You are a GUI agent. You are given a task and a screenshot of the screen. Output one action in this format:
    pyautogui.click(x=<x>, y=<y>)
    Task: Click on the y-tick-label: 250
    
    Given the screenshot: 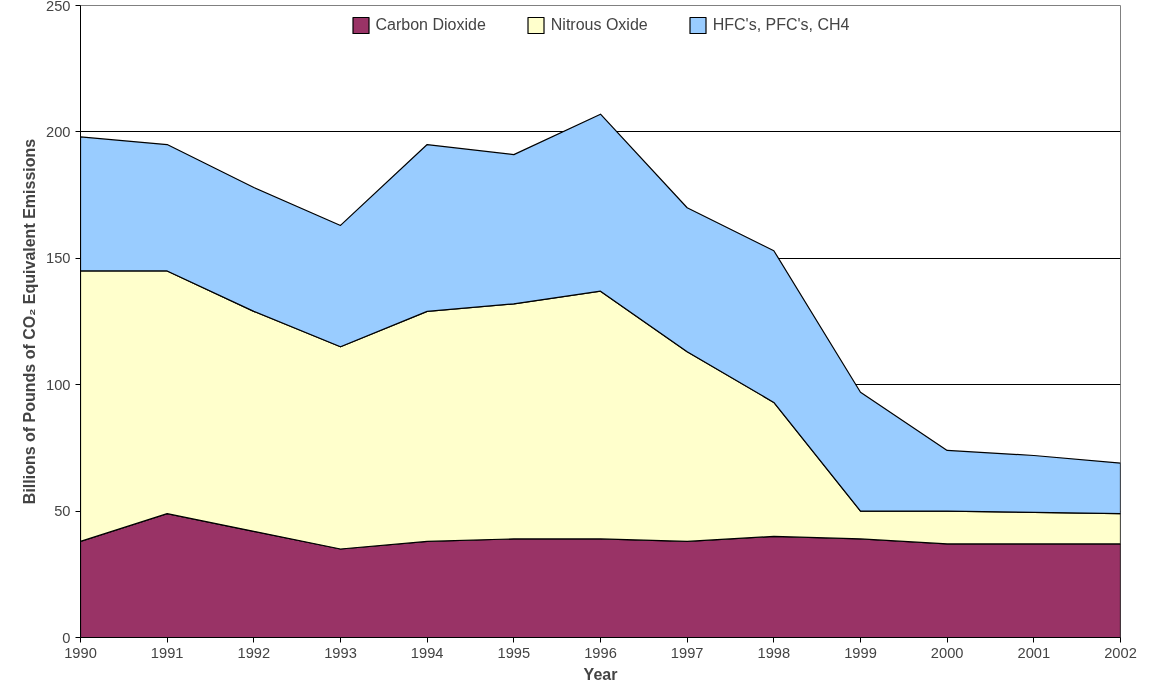 What is the action you would take?
    pyautogui.click(x=58, y=7)
    